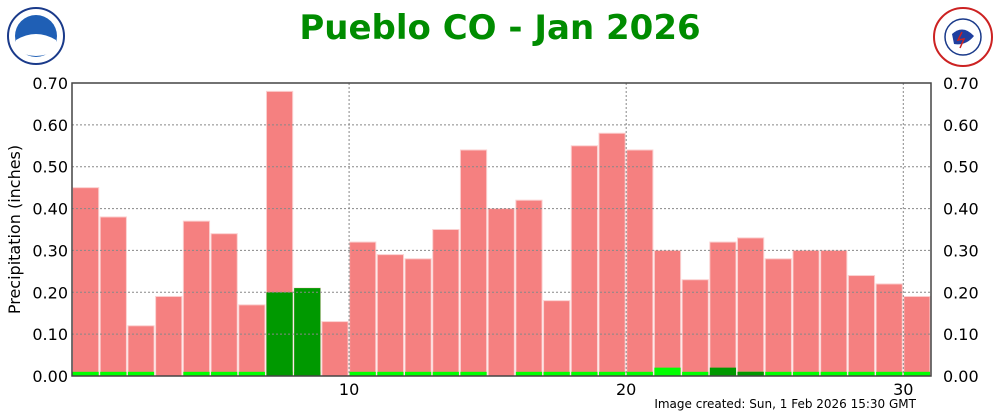 Image resolution: width=1000 pixels, height=412 pixels. I want to click on y-tick-label-right: 0.70, so click(961, 83).